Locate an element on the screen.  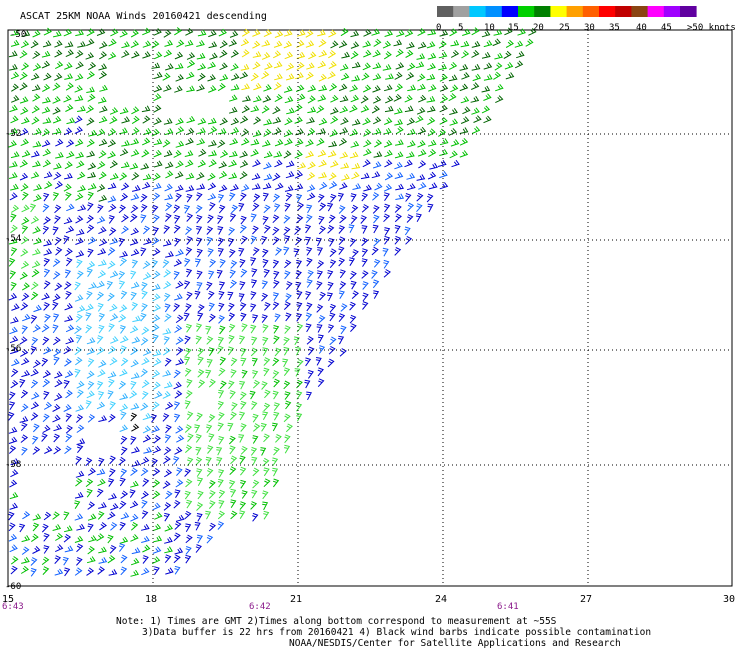
legend-swatch is located at coordinates (639, 11).